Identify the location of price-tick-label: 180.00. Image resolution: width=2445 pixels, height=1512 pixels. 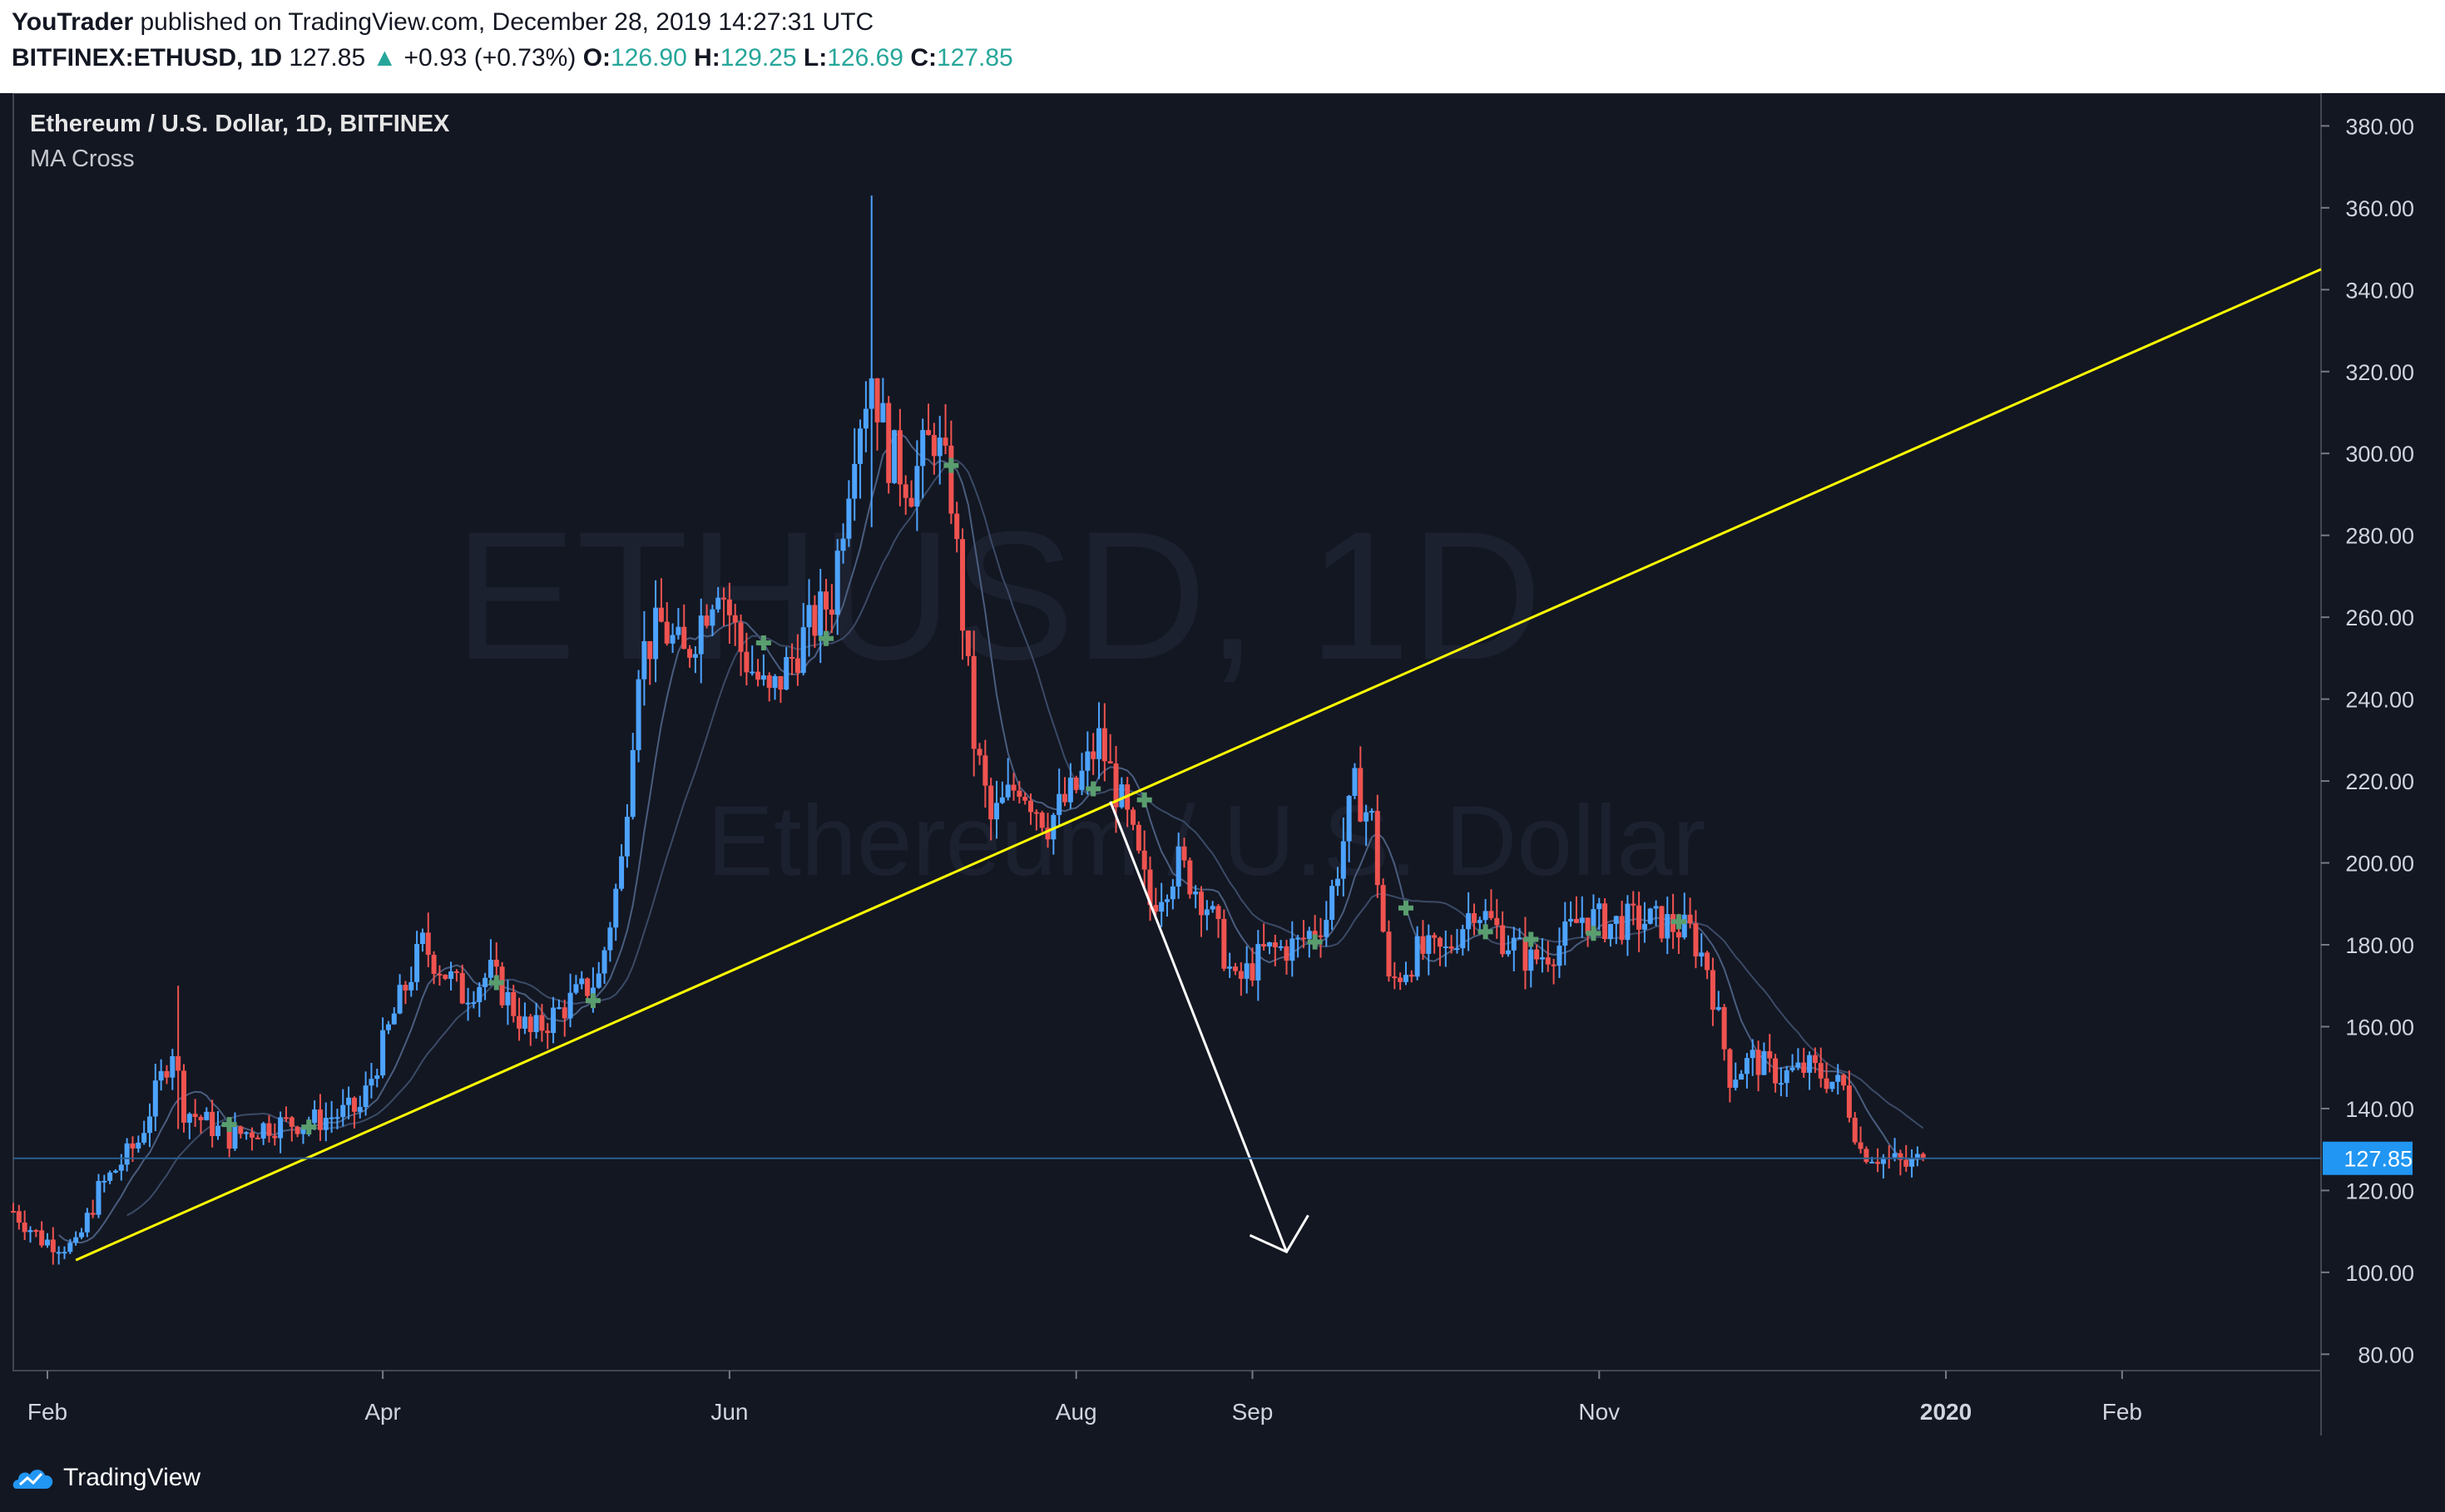
(2379, 945).